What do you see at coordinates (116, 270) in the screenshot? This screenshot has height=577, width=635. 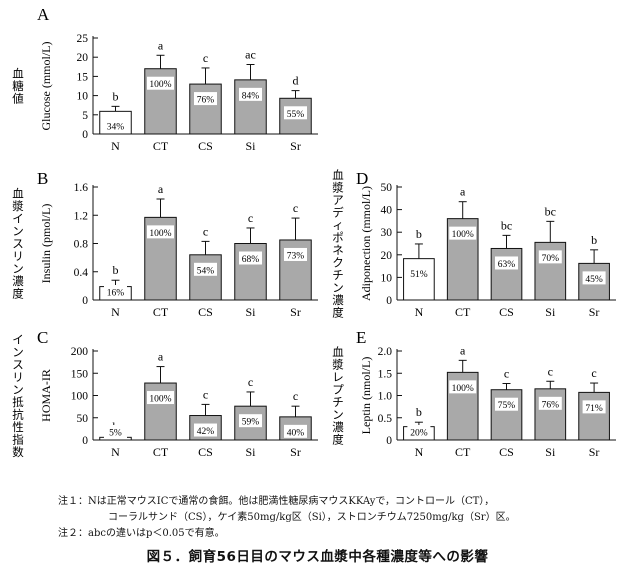 I see `significance-letter: b` at bounding box center [116, 270].